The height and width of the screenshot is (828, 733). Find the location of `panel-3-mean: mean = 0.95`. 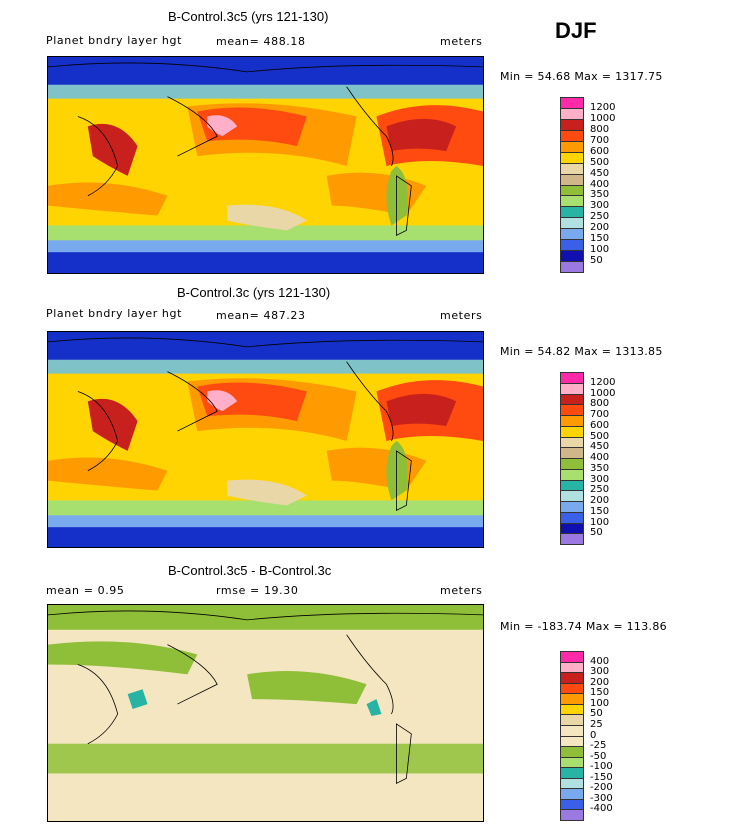

panel-3-mean: mean = 0.95 is located at coordinates (85, 590).